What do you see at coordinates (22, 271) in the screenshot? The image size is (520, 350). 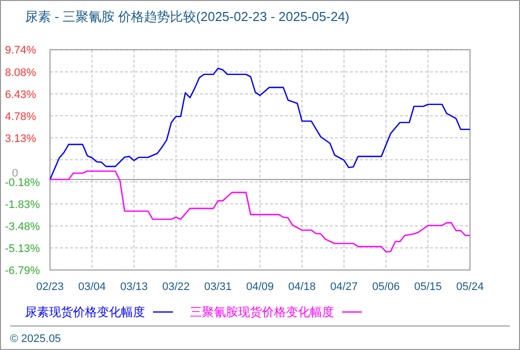 I see `y-tick-label: -6.79%` at bounding box center [22, 271].